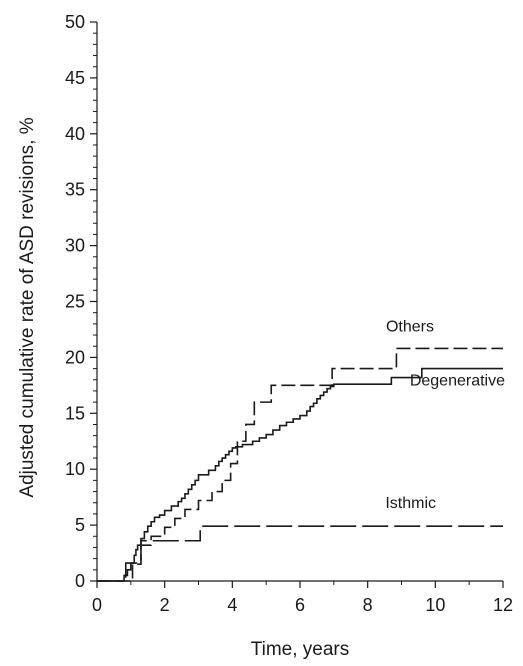 The image size is (523, 666). I want to click on y-tick-label: 45, so click(75, 78).